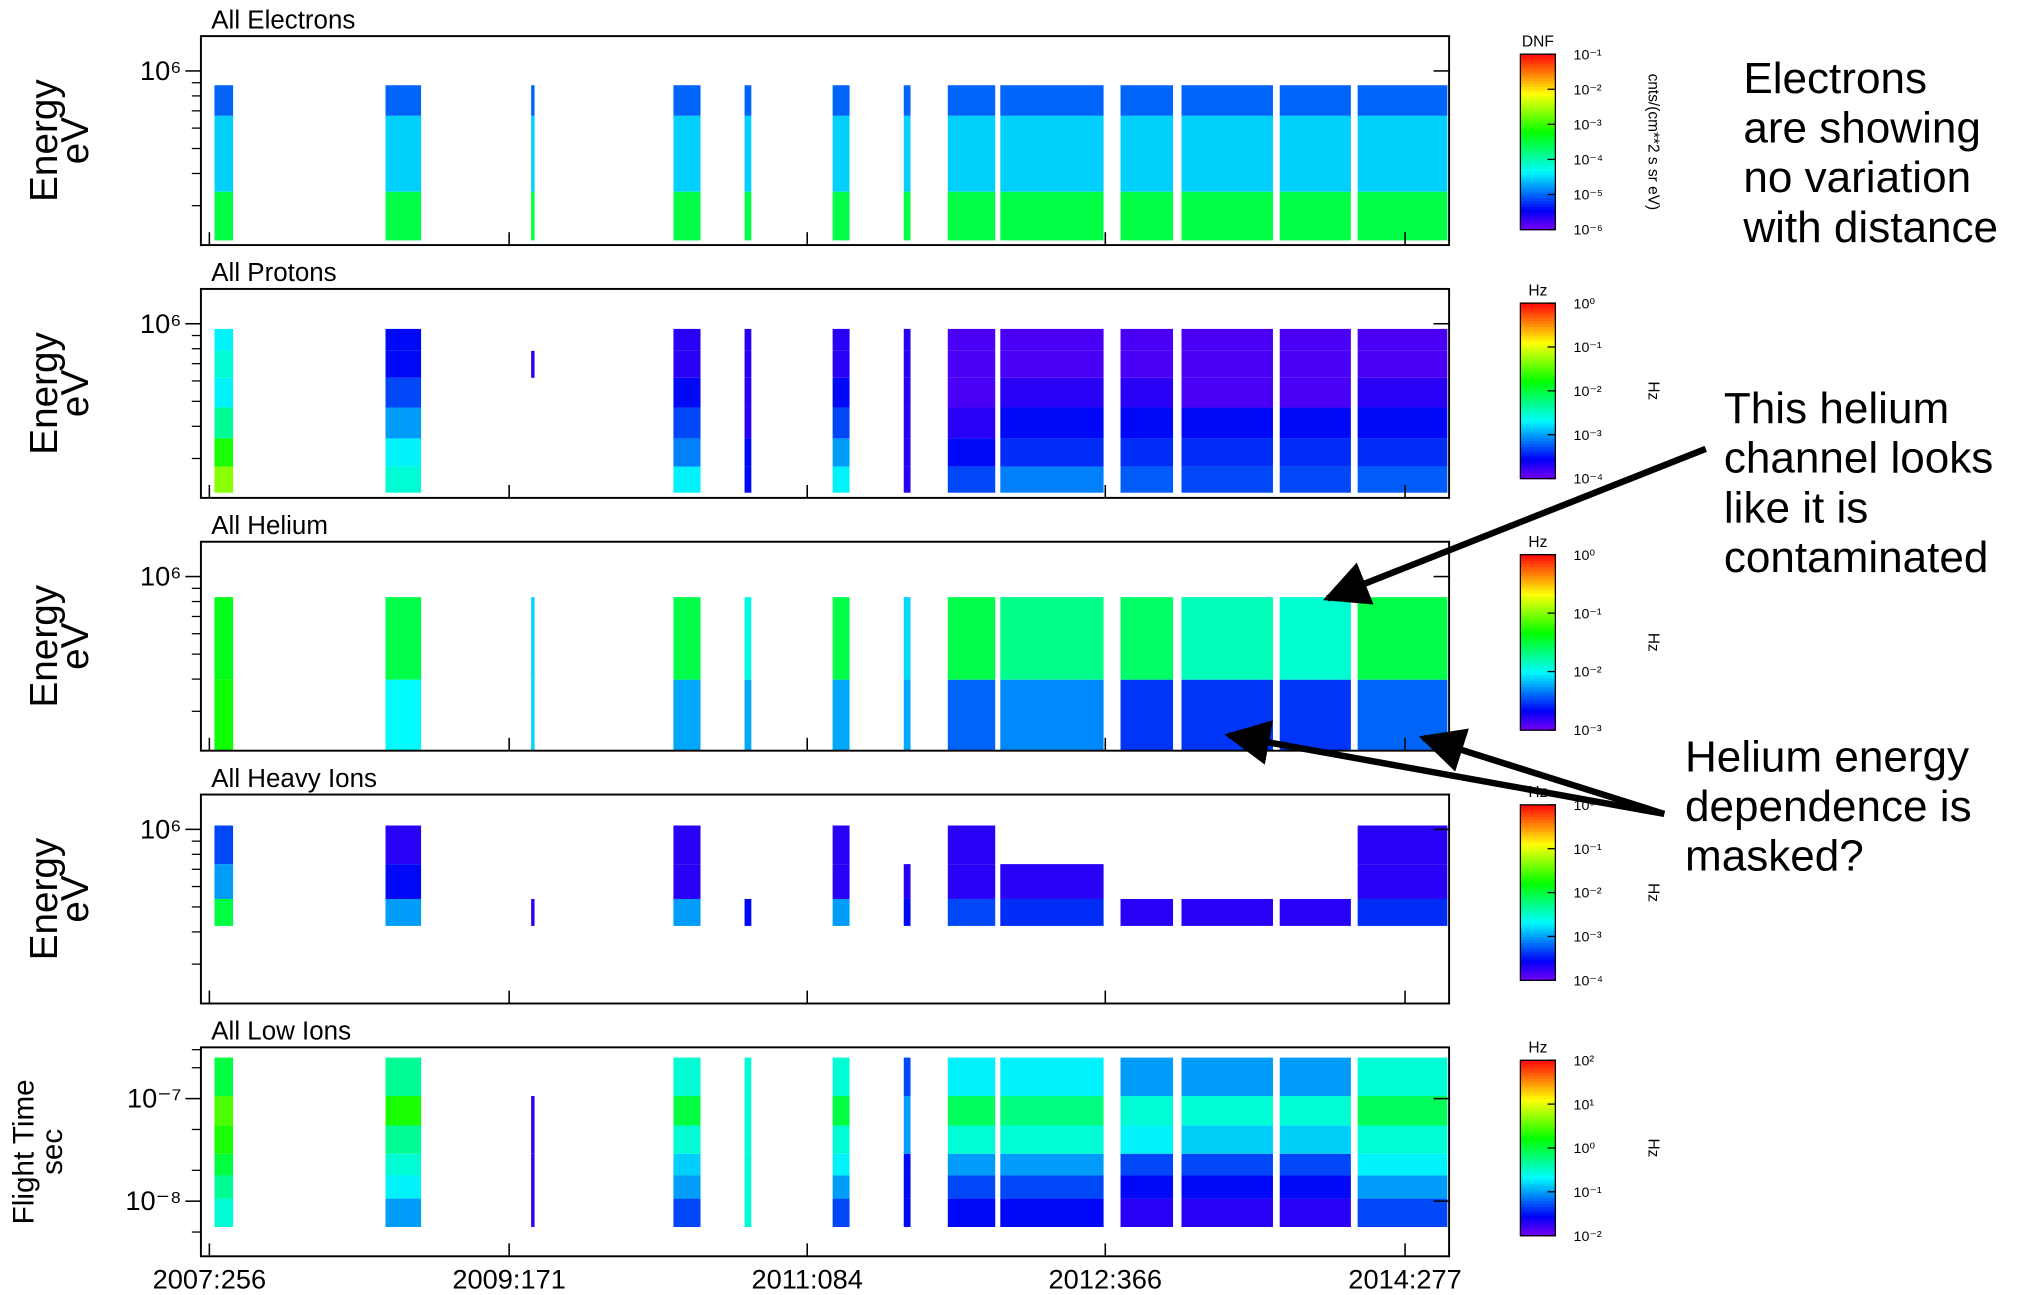  Describe the element at coordinates (1857, 177) in the screenshot. I see `annotation: no variation` at that location.